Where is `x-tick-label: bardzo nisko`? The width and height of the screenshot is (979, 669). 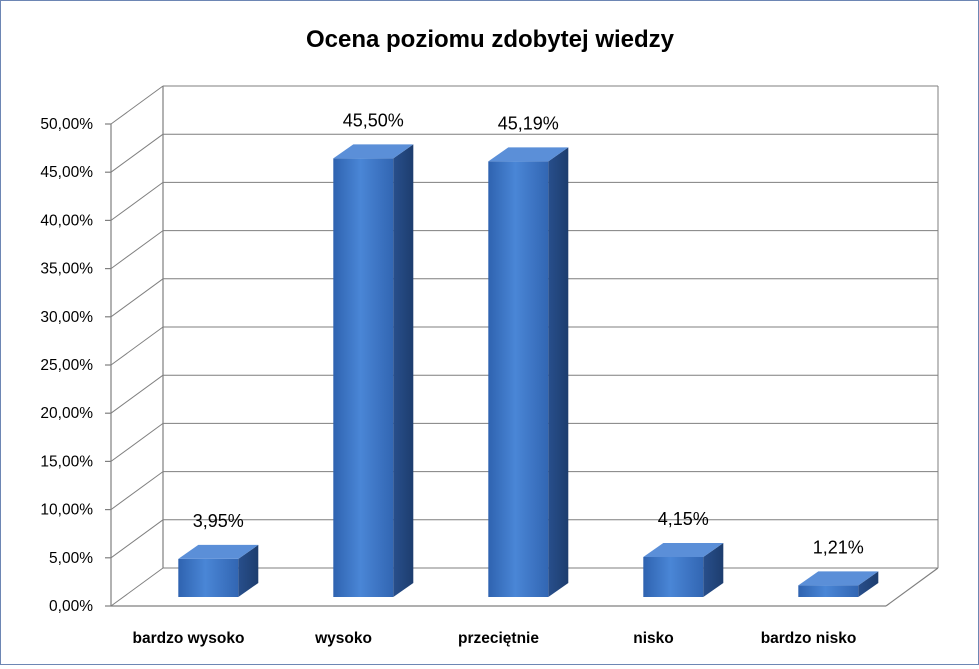 x-tick-label: bardzo nisko is located at coordinates (809, 638).